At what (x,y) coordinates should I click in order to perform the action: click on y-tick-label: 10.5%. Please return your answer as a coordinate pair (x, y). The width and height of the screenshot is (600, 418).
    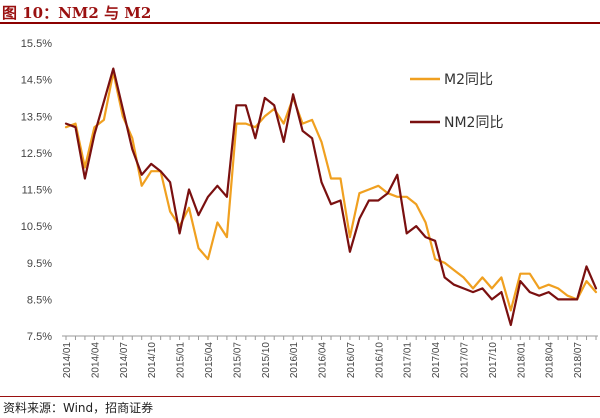
    Looking at the image, I should click on (36, 227).